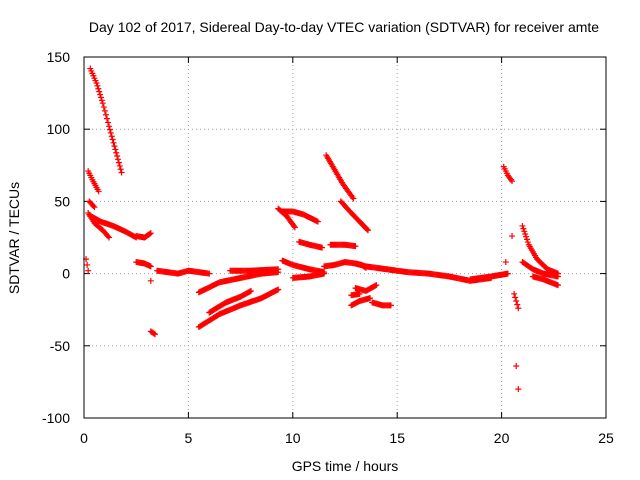 This screenshot has width=640, height=480. What do you see at coordinates (56, 418) in the screenshot?
I see `y-tick-label: -100` at bounding box center [56, 418].